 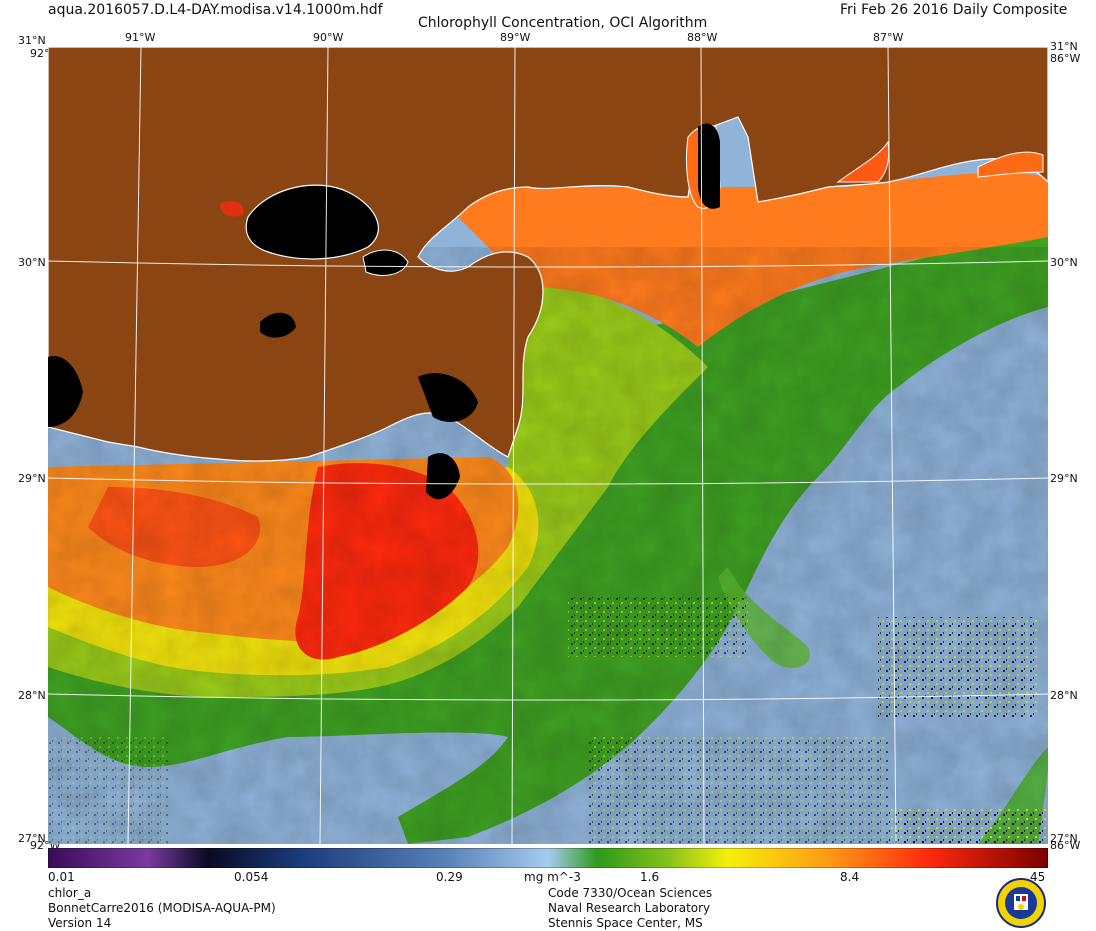 What do you see at coordinates (515, 37) in the screenshot?
I see `lon-label-89w: 89°W` at bounding box center [515, 37].